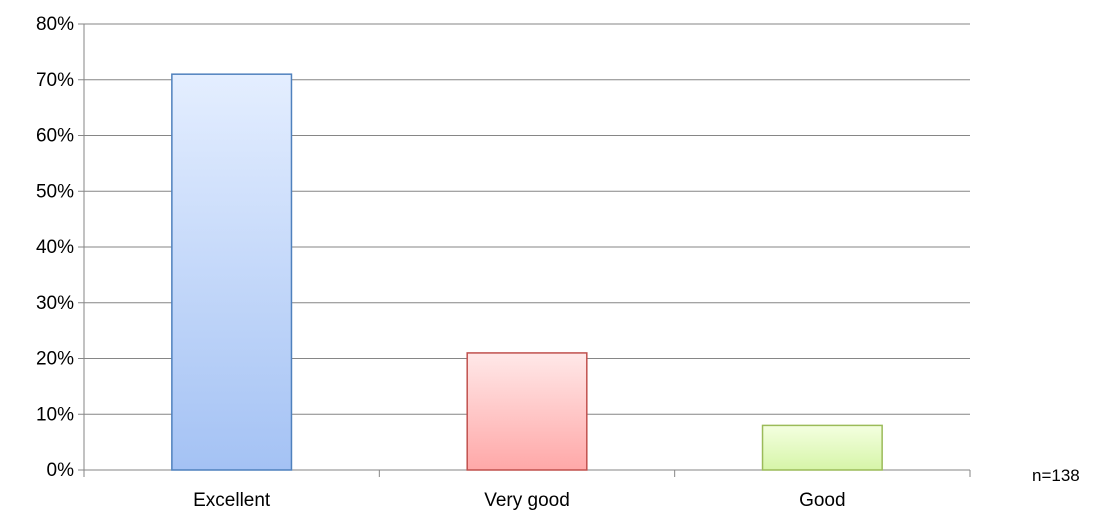 The height and width of the screenshot is (514, 1110). Describe the element at coordinates (55, 303) in the screenshot. I see `y-tick-label: 30%` at that location.